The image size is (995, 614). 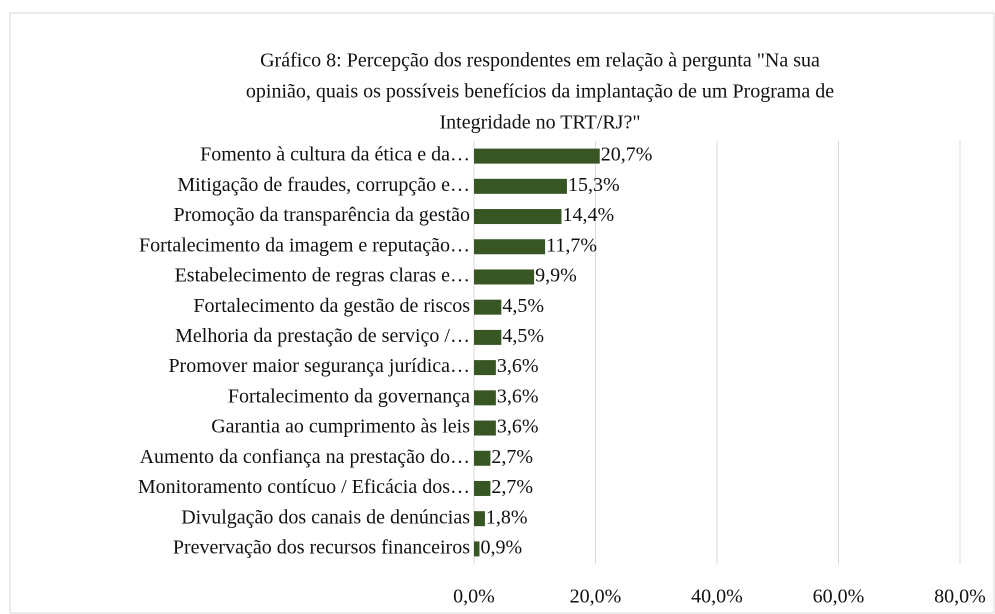 What do you see at coordinates (501, 547) in the screenshot?
I see `data-label: 0,9%` at bounding box center [501, 547].